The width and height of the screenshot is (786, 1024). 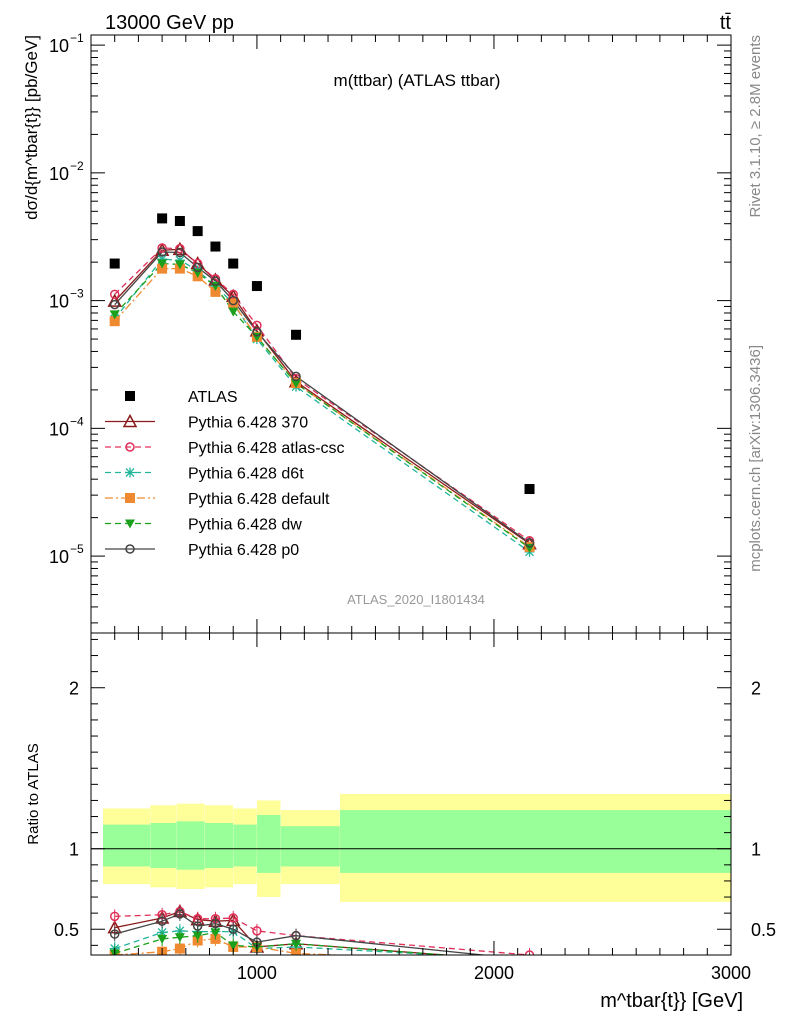 I want to click on legend-label-dw: Pythia 6.428 dw, so click(x=245, y=525).